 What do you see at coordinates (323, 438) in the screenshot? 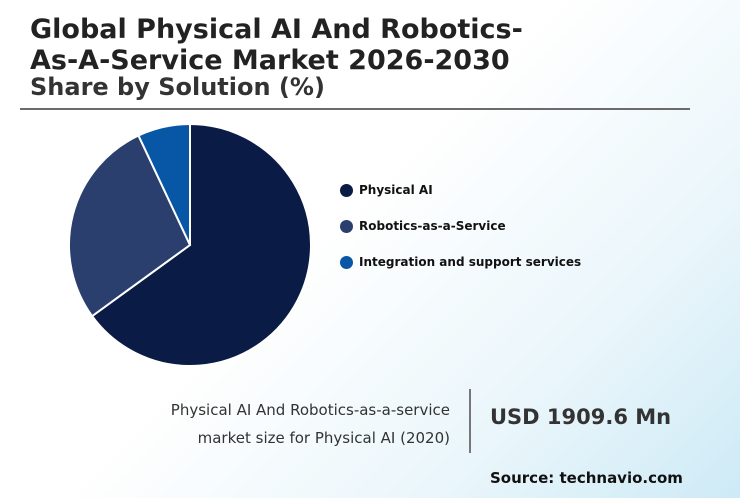
I see `stat-label-line2: market size for Physical AI (2020)` at bounding box center [323, 438].